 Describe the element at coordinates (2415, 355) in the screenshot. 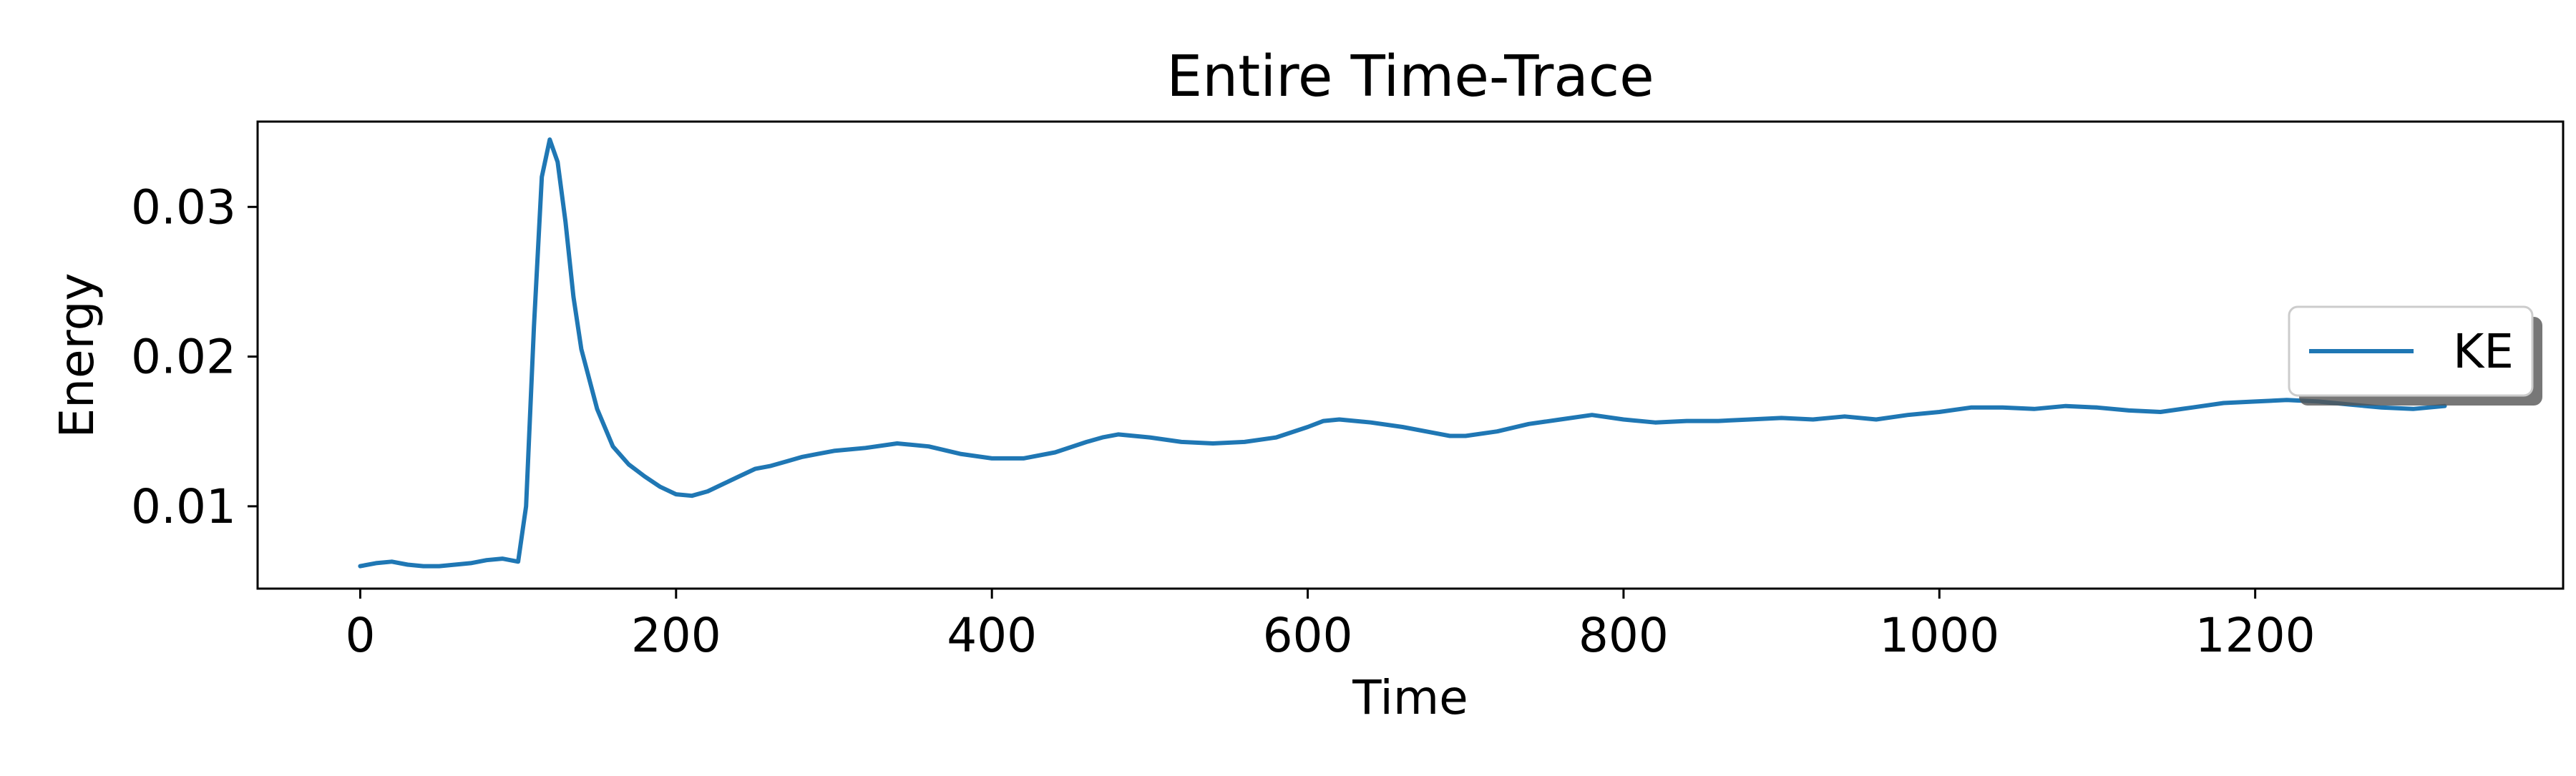

I see `legend: KE` at that location.